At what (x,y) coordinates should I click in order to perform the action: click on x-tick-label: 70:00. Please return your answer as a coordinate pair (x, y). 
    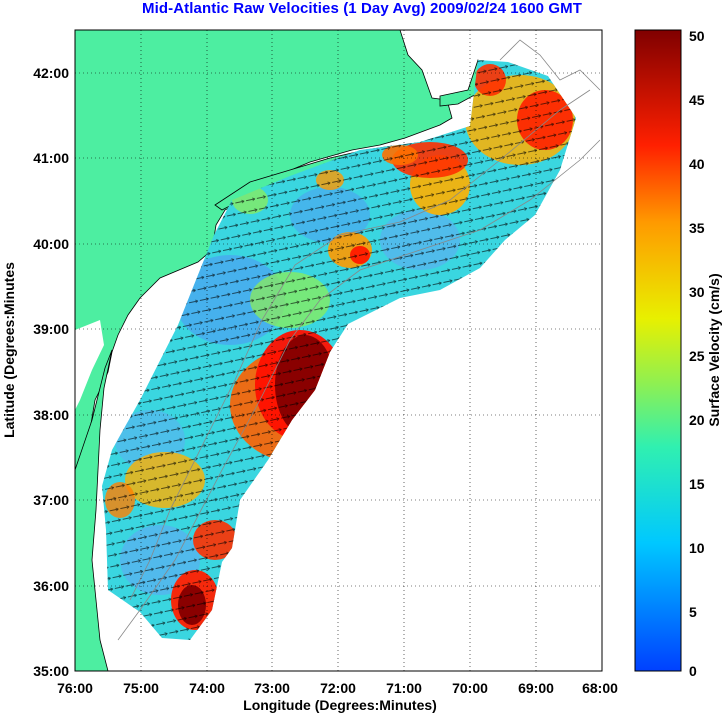
    Looking at the image, I should click on (470, 688).